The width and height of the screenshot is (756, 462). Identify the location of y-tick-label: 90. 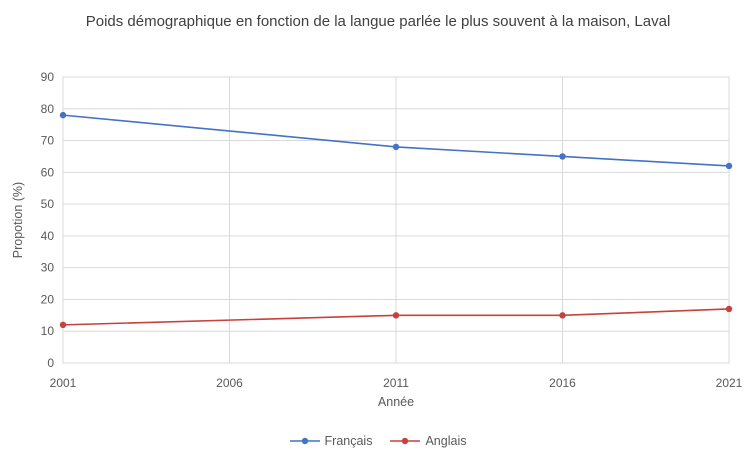
(48, 77).